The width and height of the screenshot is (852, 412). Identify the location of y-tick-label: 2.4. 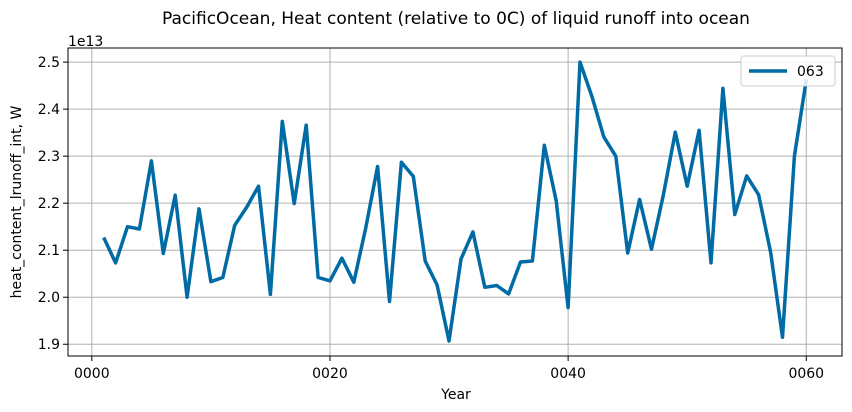
(49, 110).